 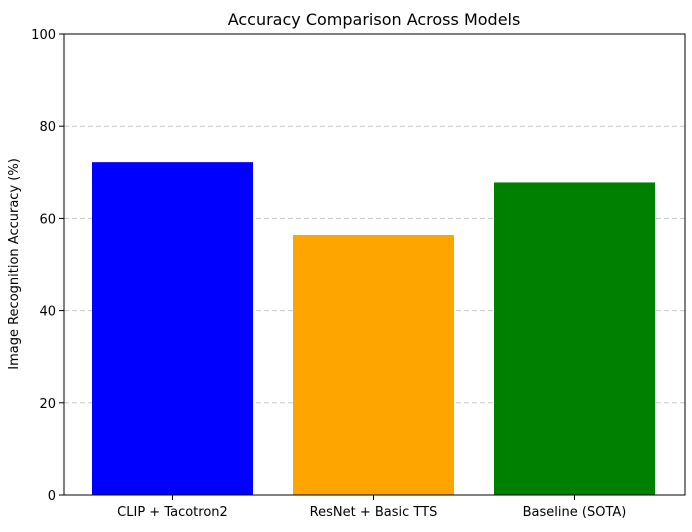 I want to click on y-tick-label: 100, so click(x=43, y=35).